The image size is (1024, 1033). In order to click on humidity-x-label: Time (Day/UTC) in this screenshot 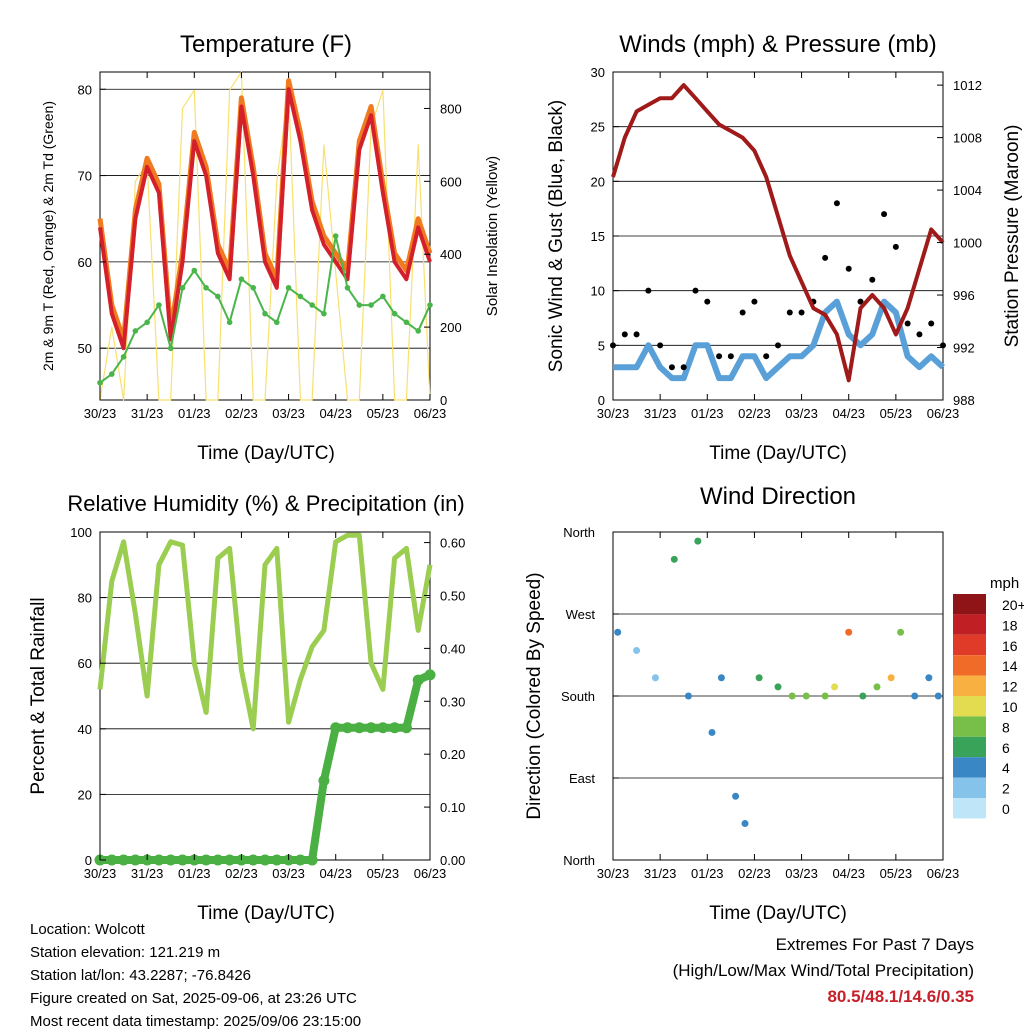, I will do `click(266, 913)`.